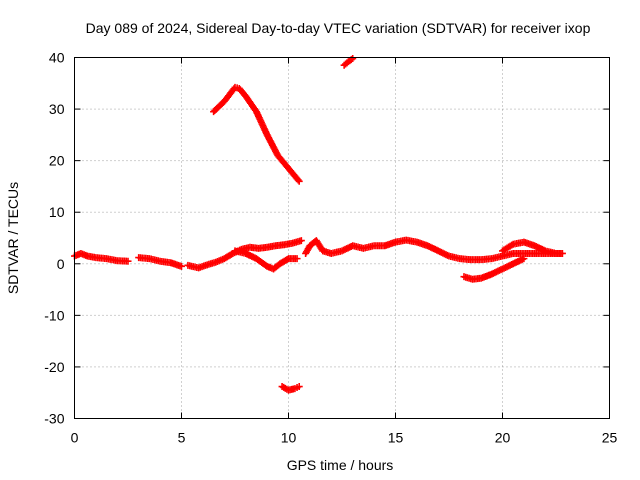 This screenshot has height=480, width=640. I want to click on y-axis-label: SDTVAR / TECUs, so click(13, 238).